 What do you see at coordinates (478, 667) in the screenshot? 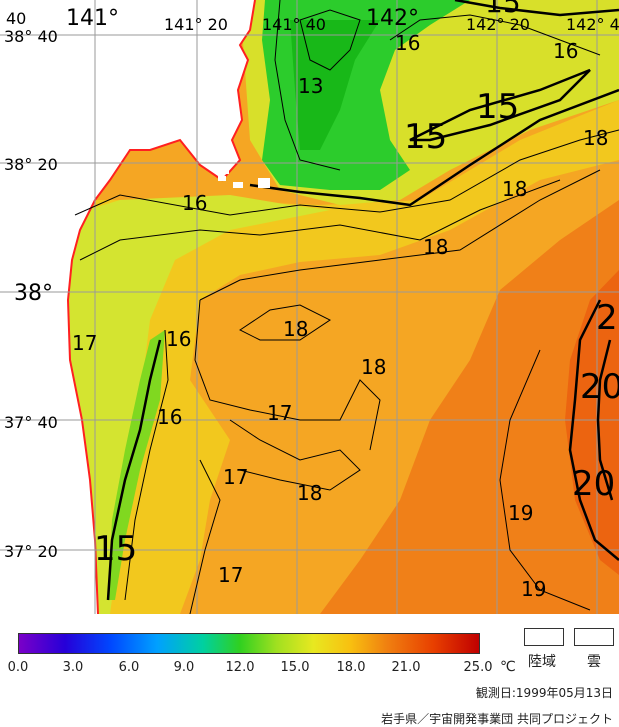
I see `scale-tick-label: 25.0` at bounding box center [478, 667].